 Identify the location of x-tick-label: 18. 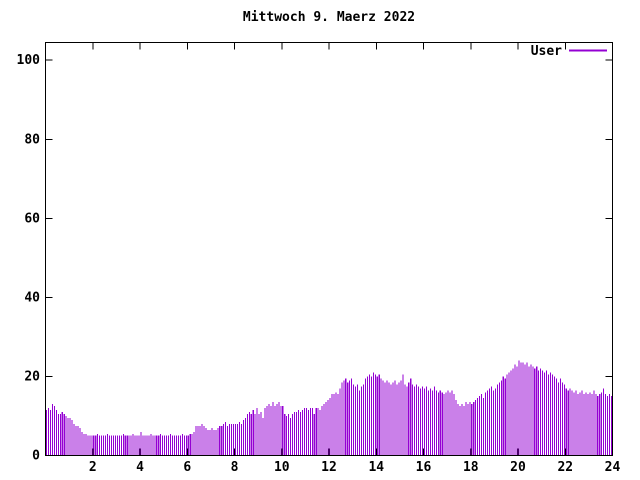
(471, 467).